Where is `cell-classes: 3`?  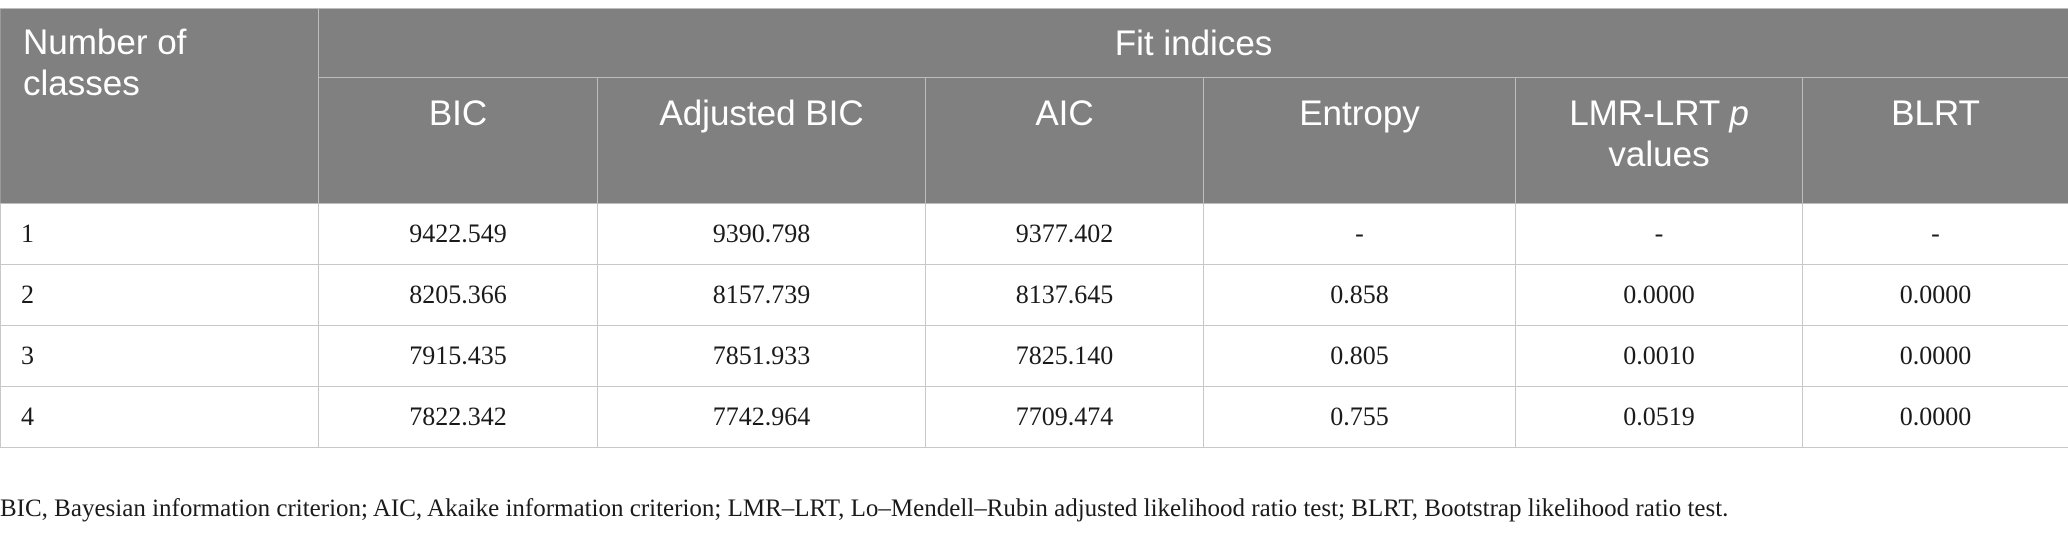
cell-classes: 3 is located at coordinates (159, 356).